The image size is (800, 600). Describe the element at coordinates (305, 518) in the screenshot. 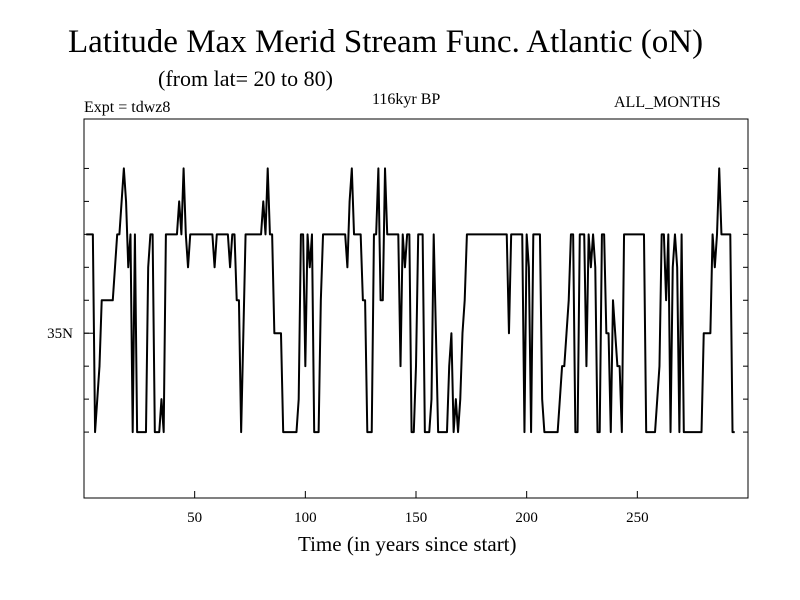

I see `x-tick-label: 100` at that location.